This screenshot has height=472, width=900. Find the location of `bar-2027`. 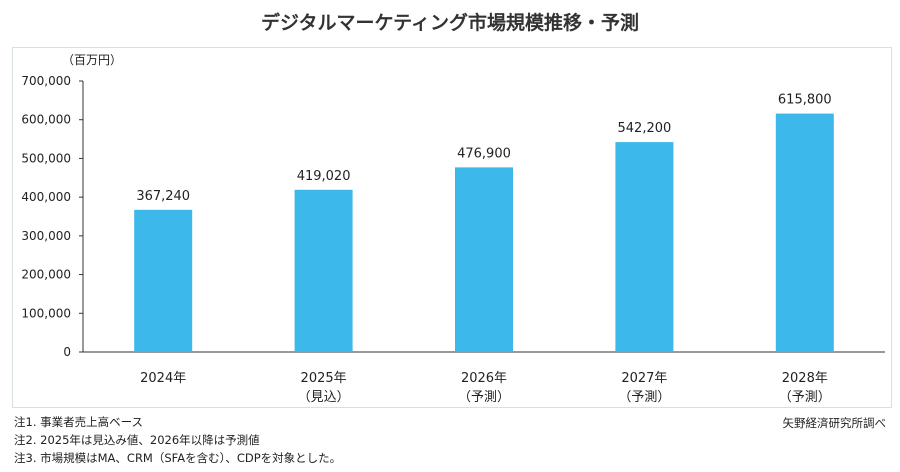

bar-2027 is located at coordinates (644, 247).